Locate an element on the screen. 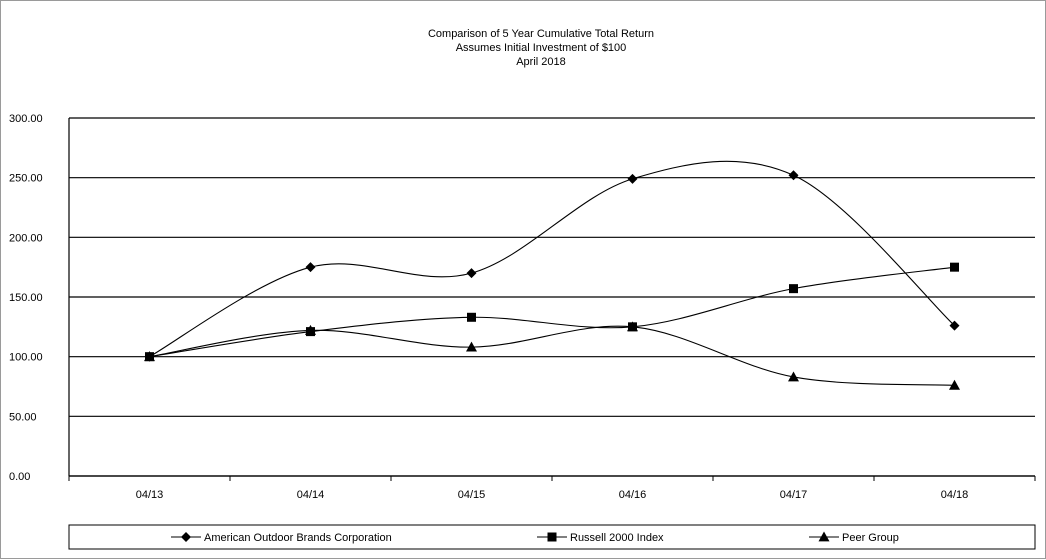 This screenshot has width=1046, height=560. legend-label-american-outdoor-brands-corporation: American Outdoor Brands Corporation is located at coordinates (298, 538).